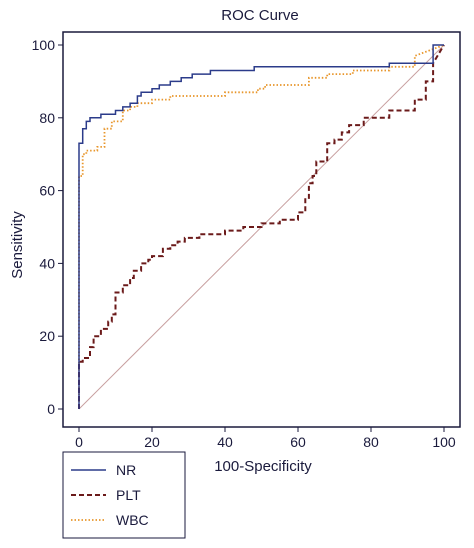 The width and height of the screenshot is (474, 548). What do you see at coordinates (47, 263) in the screenshot?
I see `y-tick-label: 40` at bounding box center [47, 263].